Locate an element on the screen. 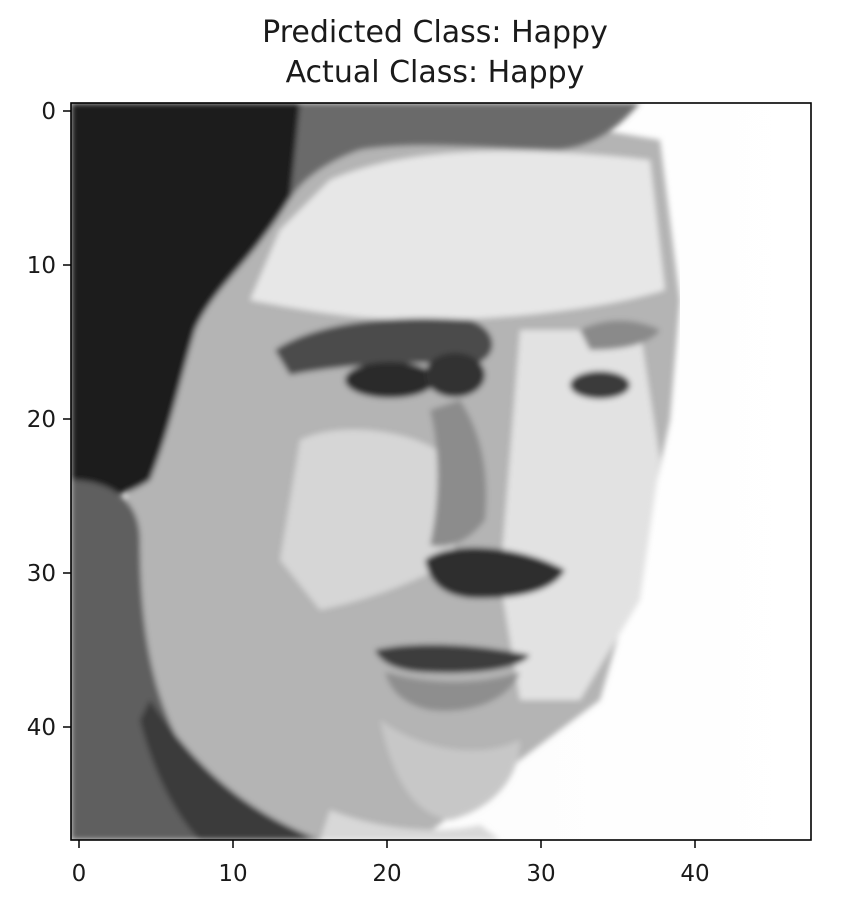 The width and height of the screenshot is (860, 902). chart-title-actual: Actual Class: Happy is located at coordinates (435, 72).